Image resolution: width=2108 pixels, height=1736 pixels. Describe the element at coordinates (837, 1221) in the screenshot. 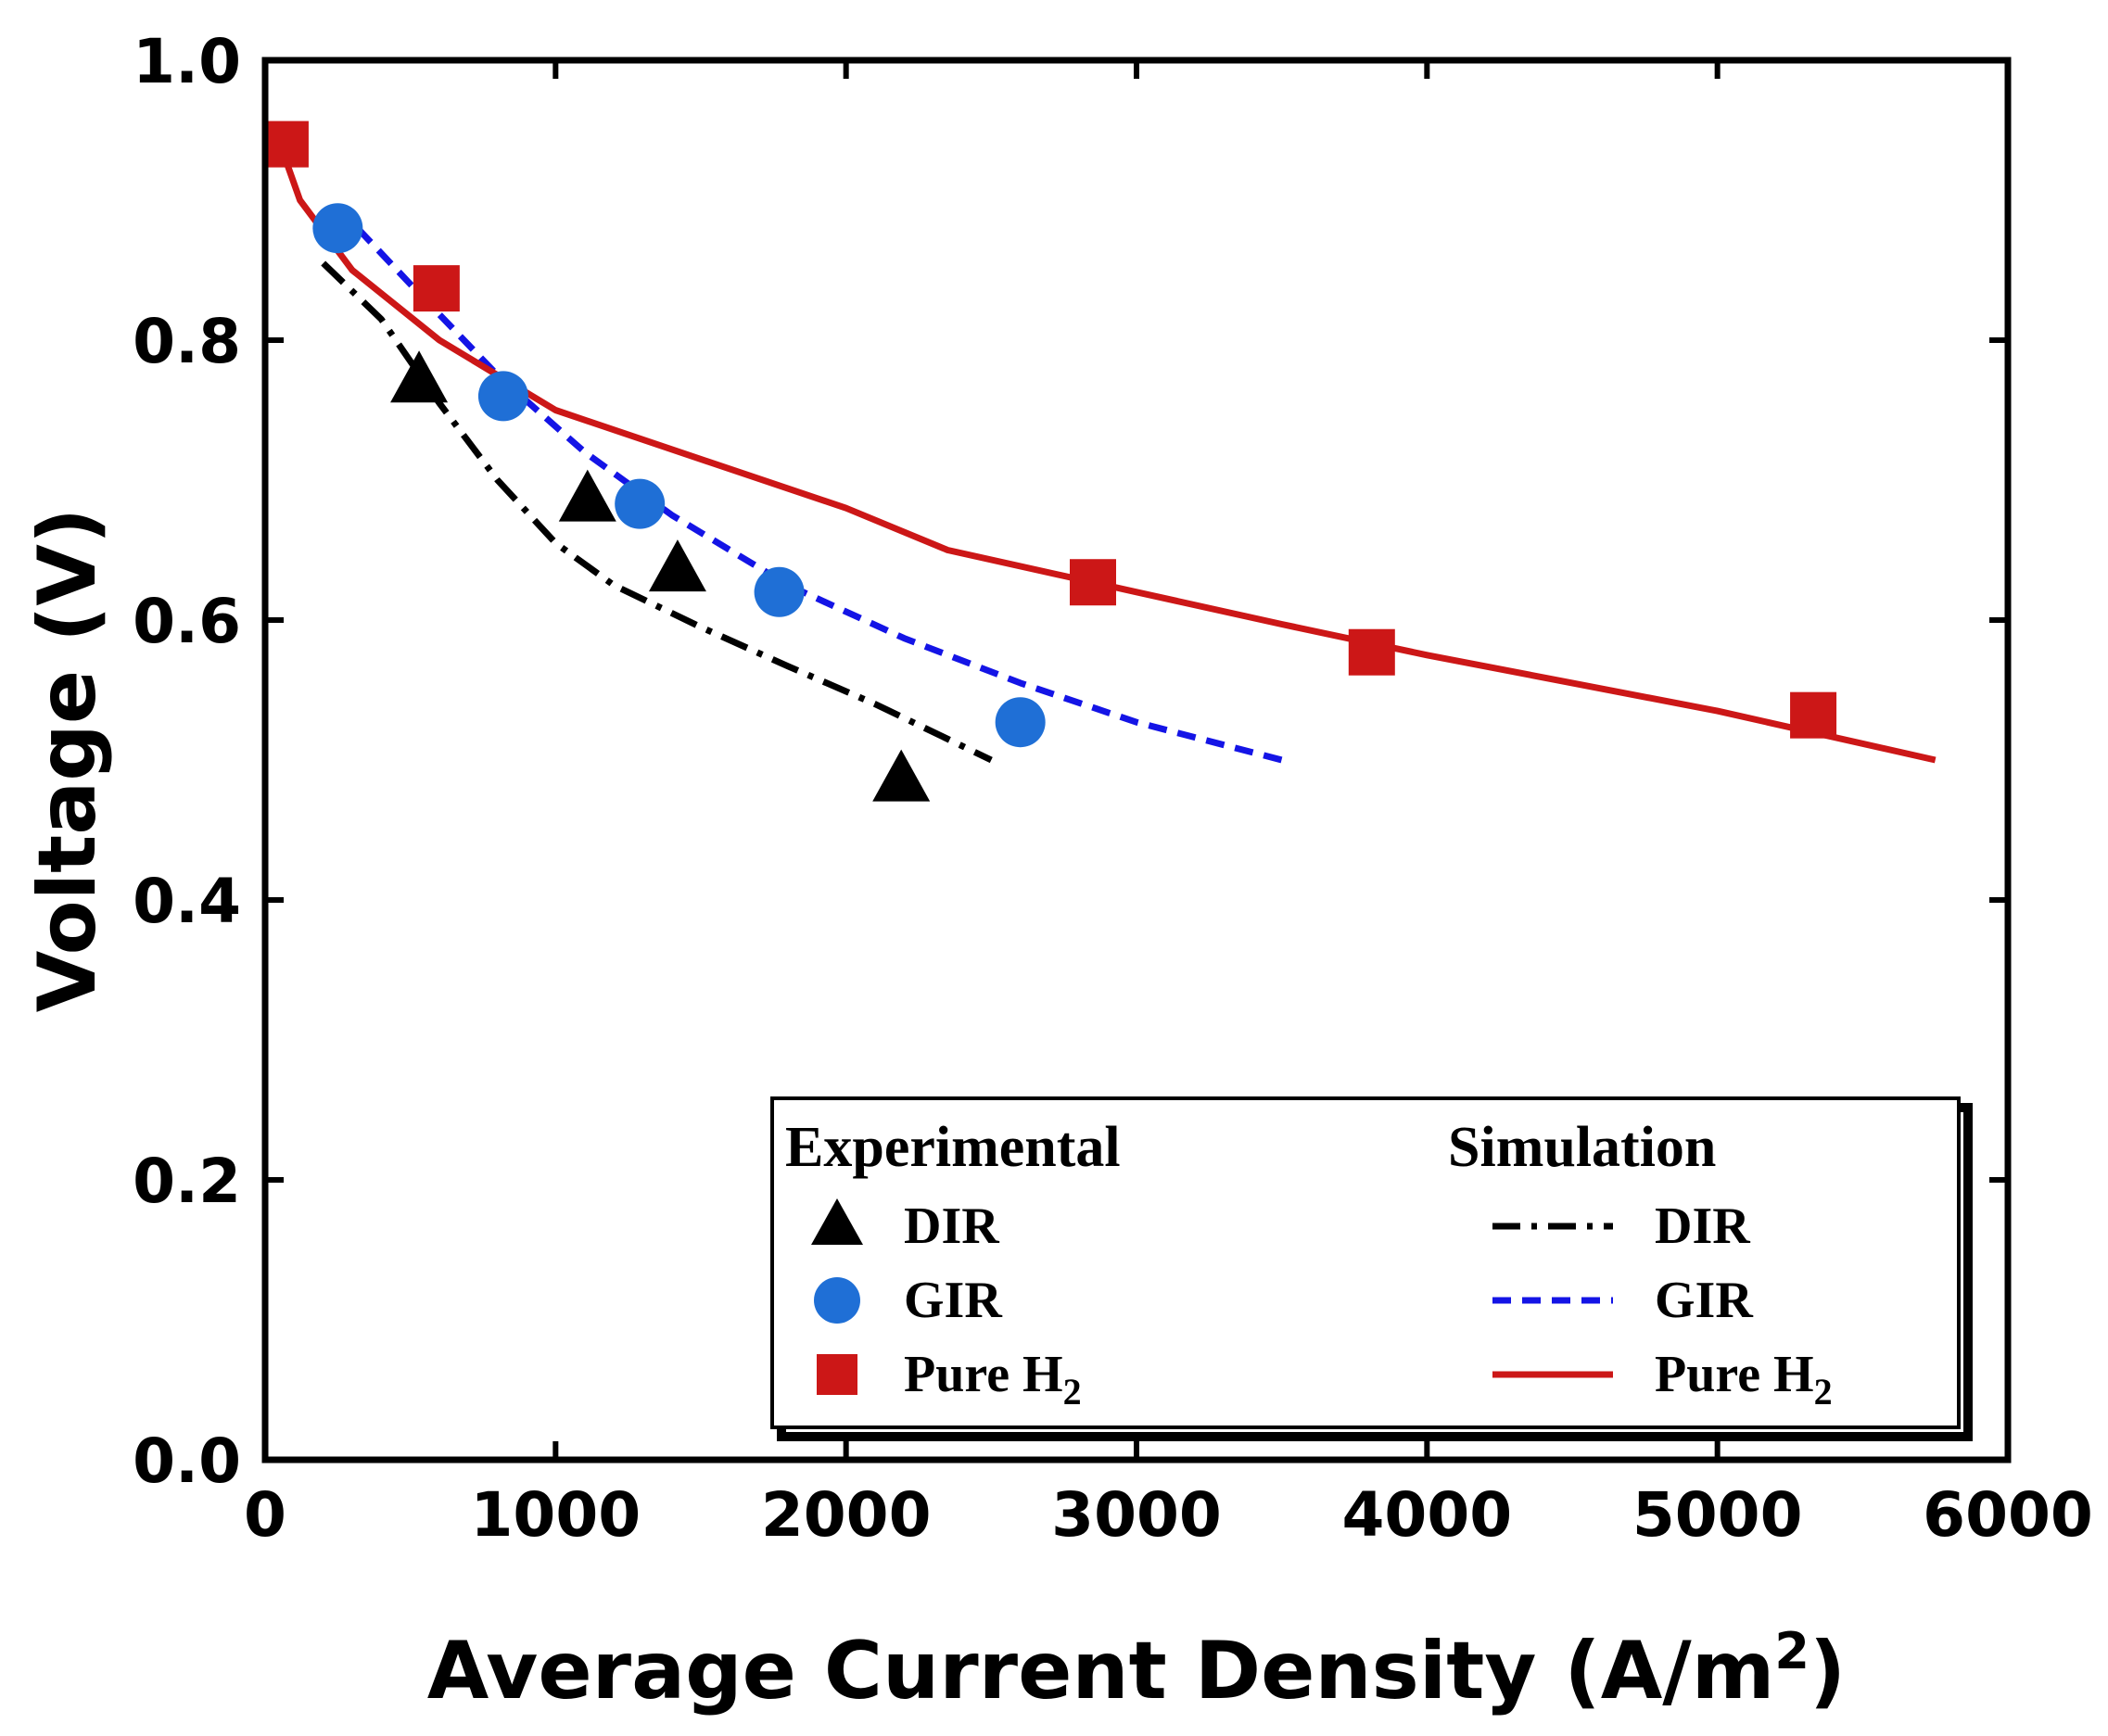

I see `legend-triangle-icon` at that location.